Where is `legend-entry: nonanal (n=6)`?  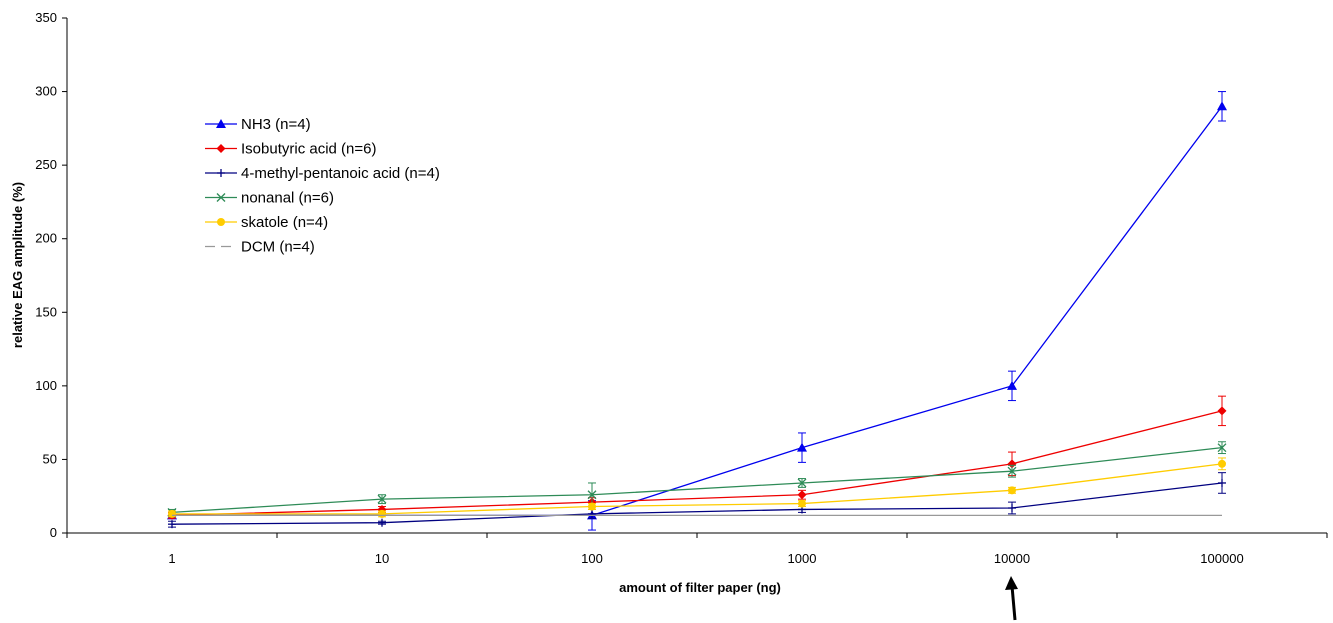 legend-entry: nonanal (n=6) is located at coordinates (269, 198).